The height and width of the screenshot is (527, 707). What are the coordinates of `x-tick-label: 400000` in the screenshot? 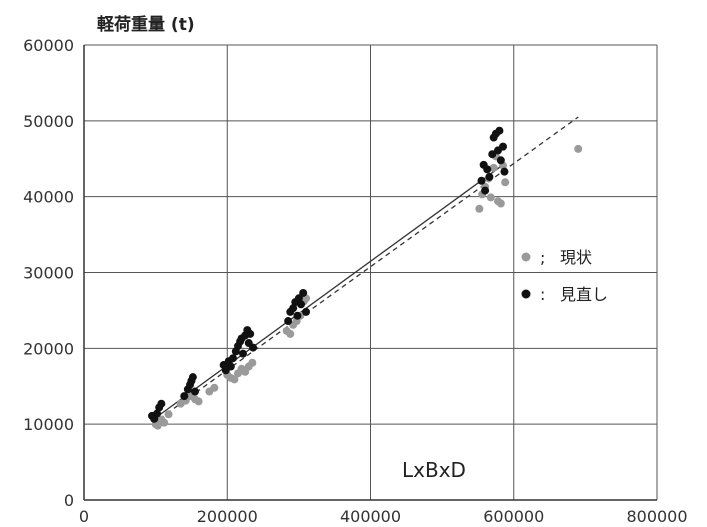 It's located at (370, 516).